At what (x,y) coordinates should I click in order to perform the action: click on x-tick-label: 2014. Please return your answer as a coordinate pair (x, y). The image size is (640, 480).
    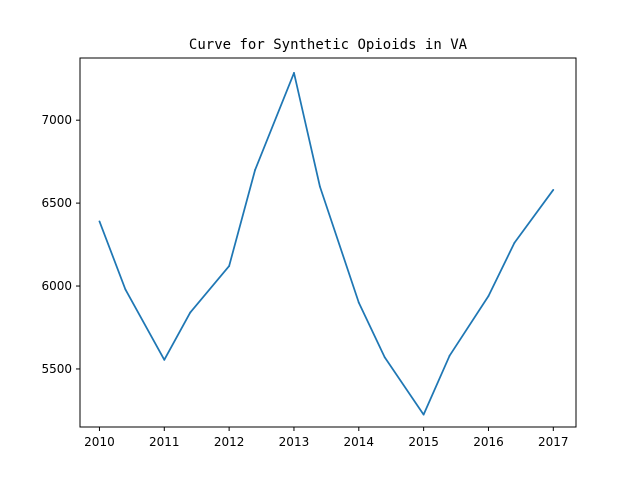
    Looking at the image, I should click on (359, 442).